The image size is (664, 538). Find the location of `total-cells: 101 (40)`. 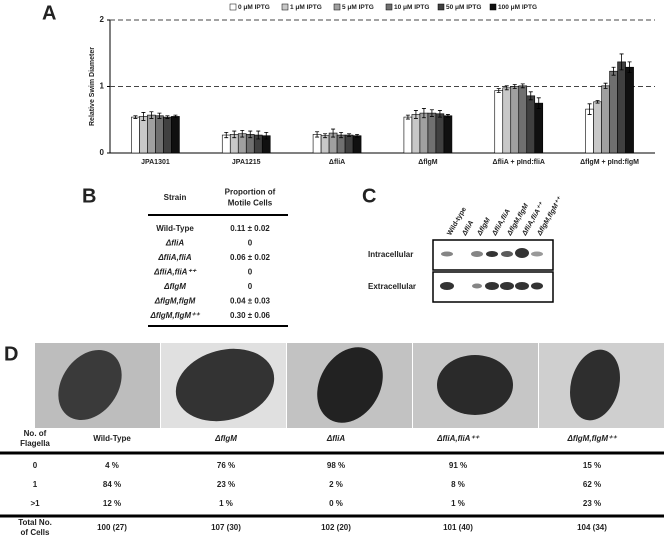

total-cells: 101 (40) is located at coordinates (458, 527).